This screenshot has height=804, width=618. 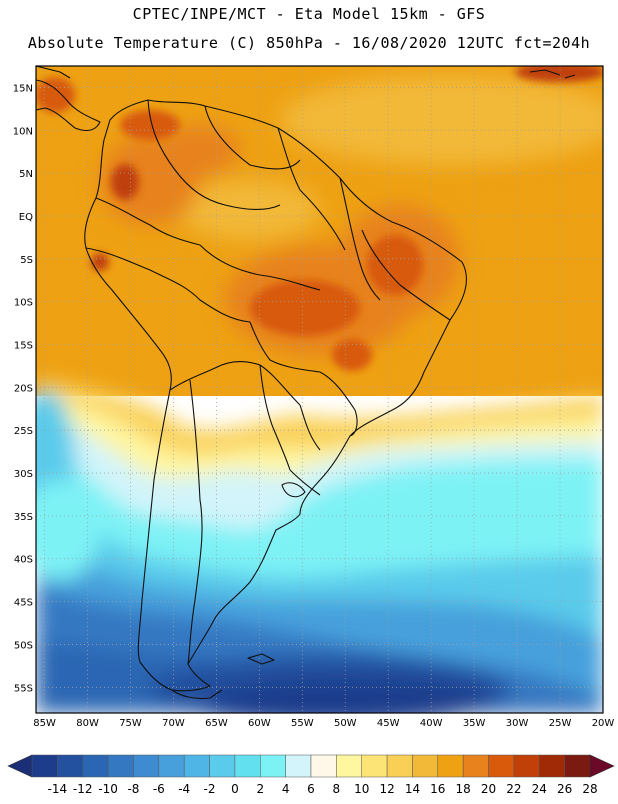 What do you see at coordinates (437, 789) in the screenshot?
I see `colorbar-label: 16` at bounding box center [437, 789].